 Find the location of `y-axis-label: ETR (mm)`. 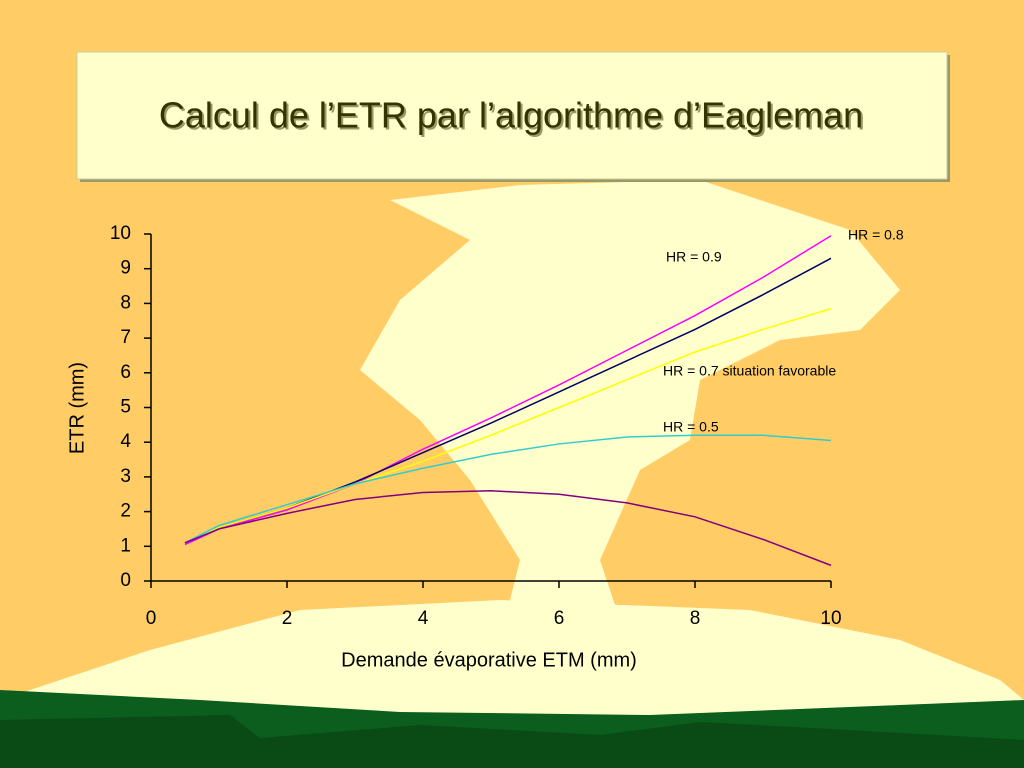

y-axis-label: ETR (mm) is located at coordinates (77, 408).